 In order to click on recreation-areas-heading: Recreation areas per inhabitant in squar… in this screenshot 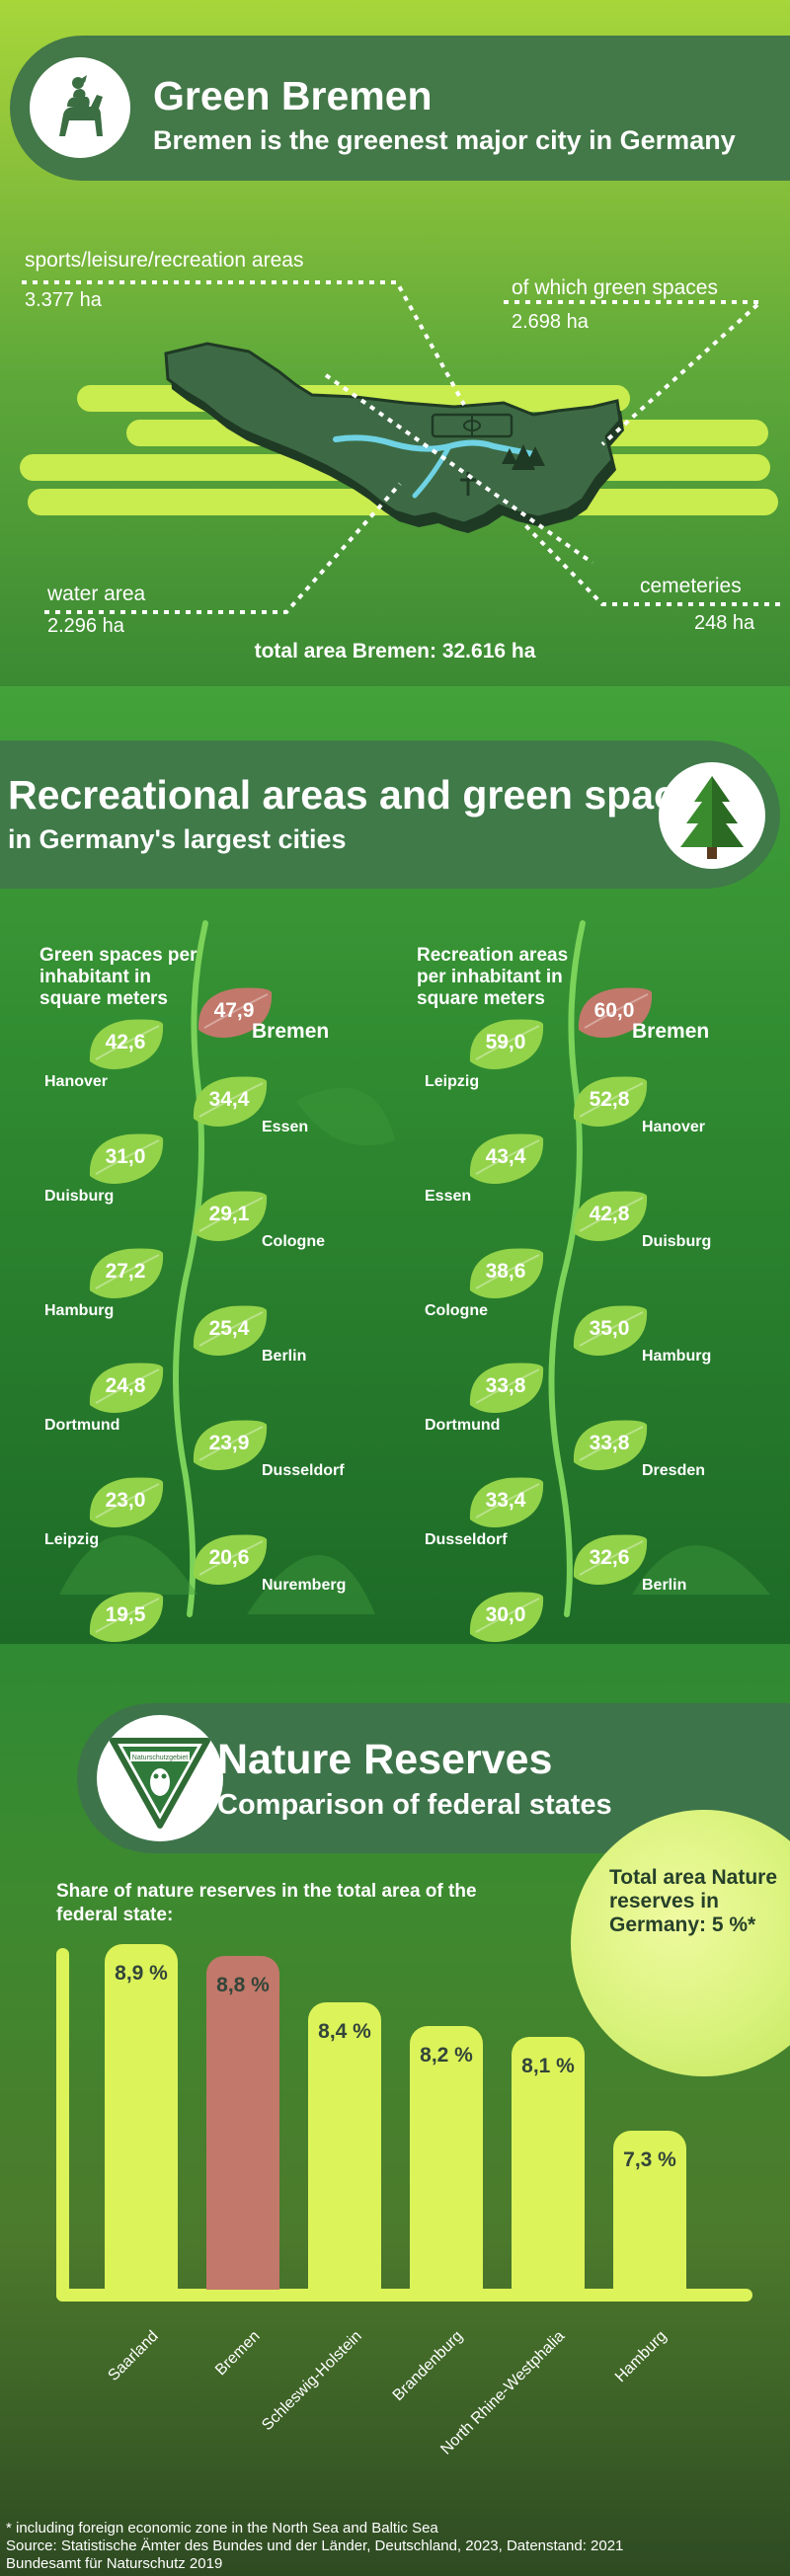, I will do `click(493, 977)`.